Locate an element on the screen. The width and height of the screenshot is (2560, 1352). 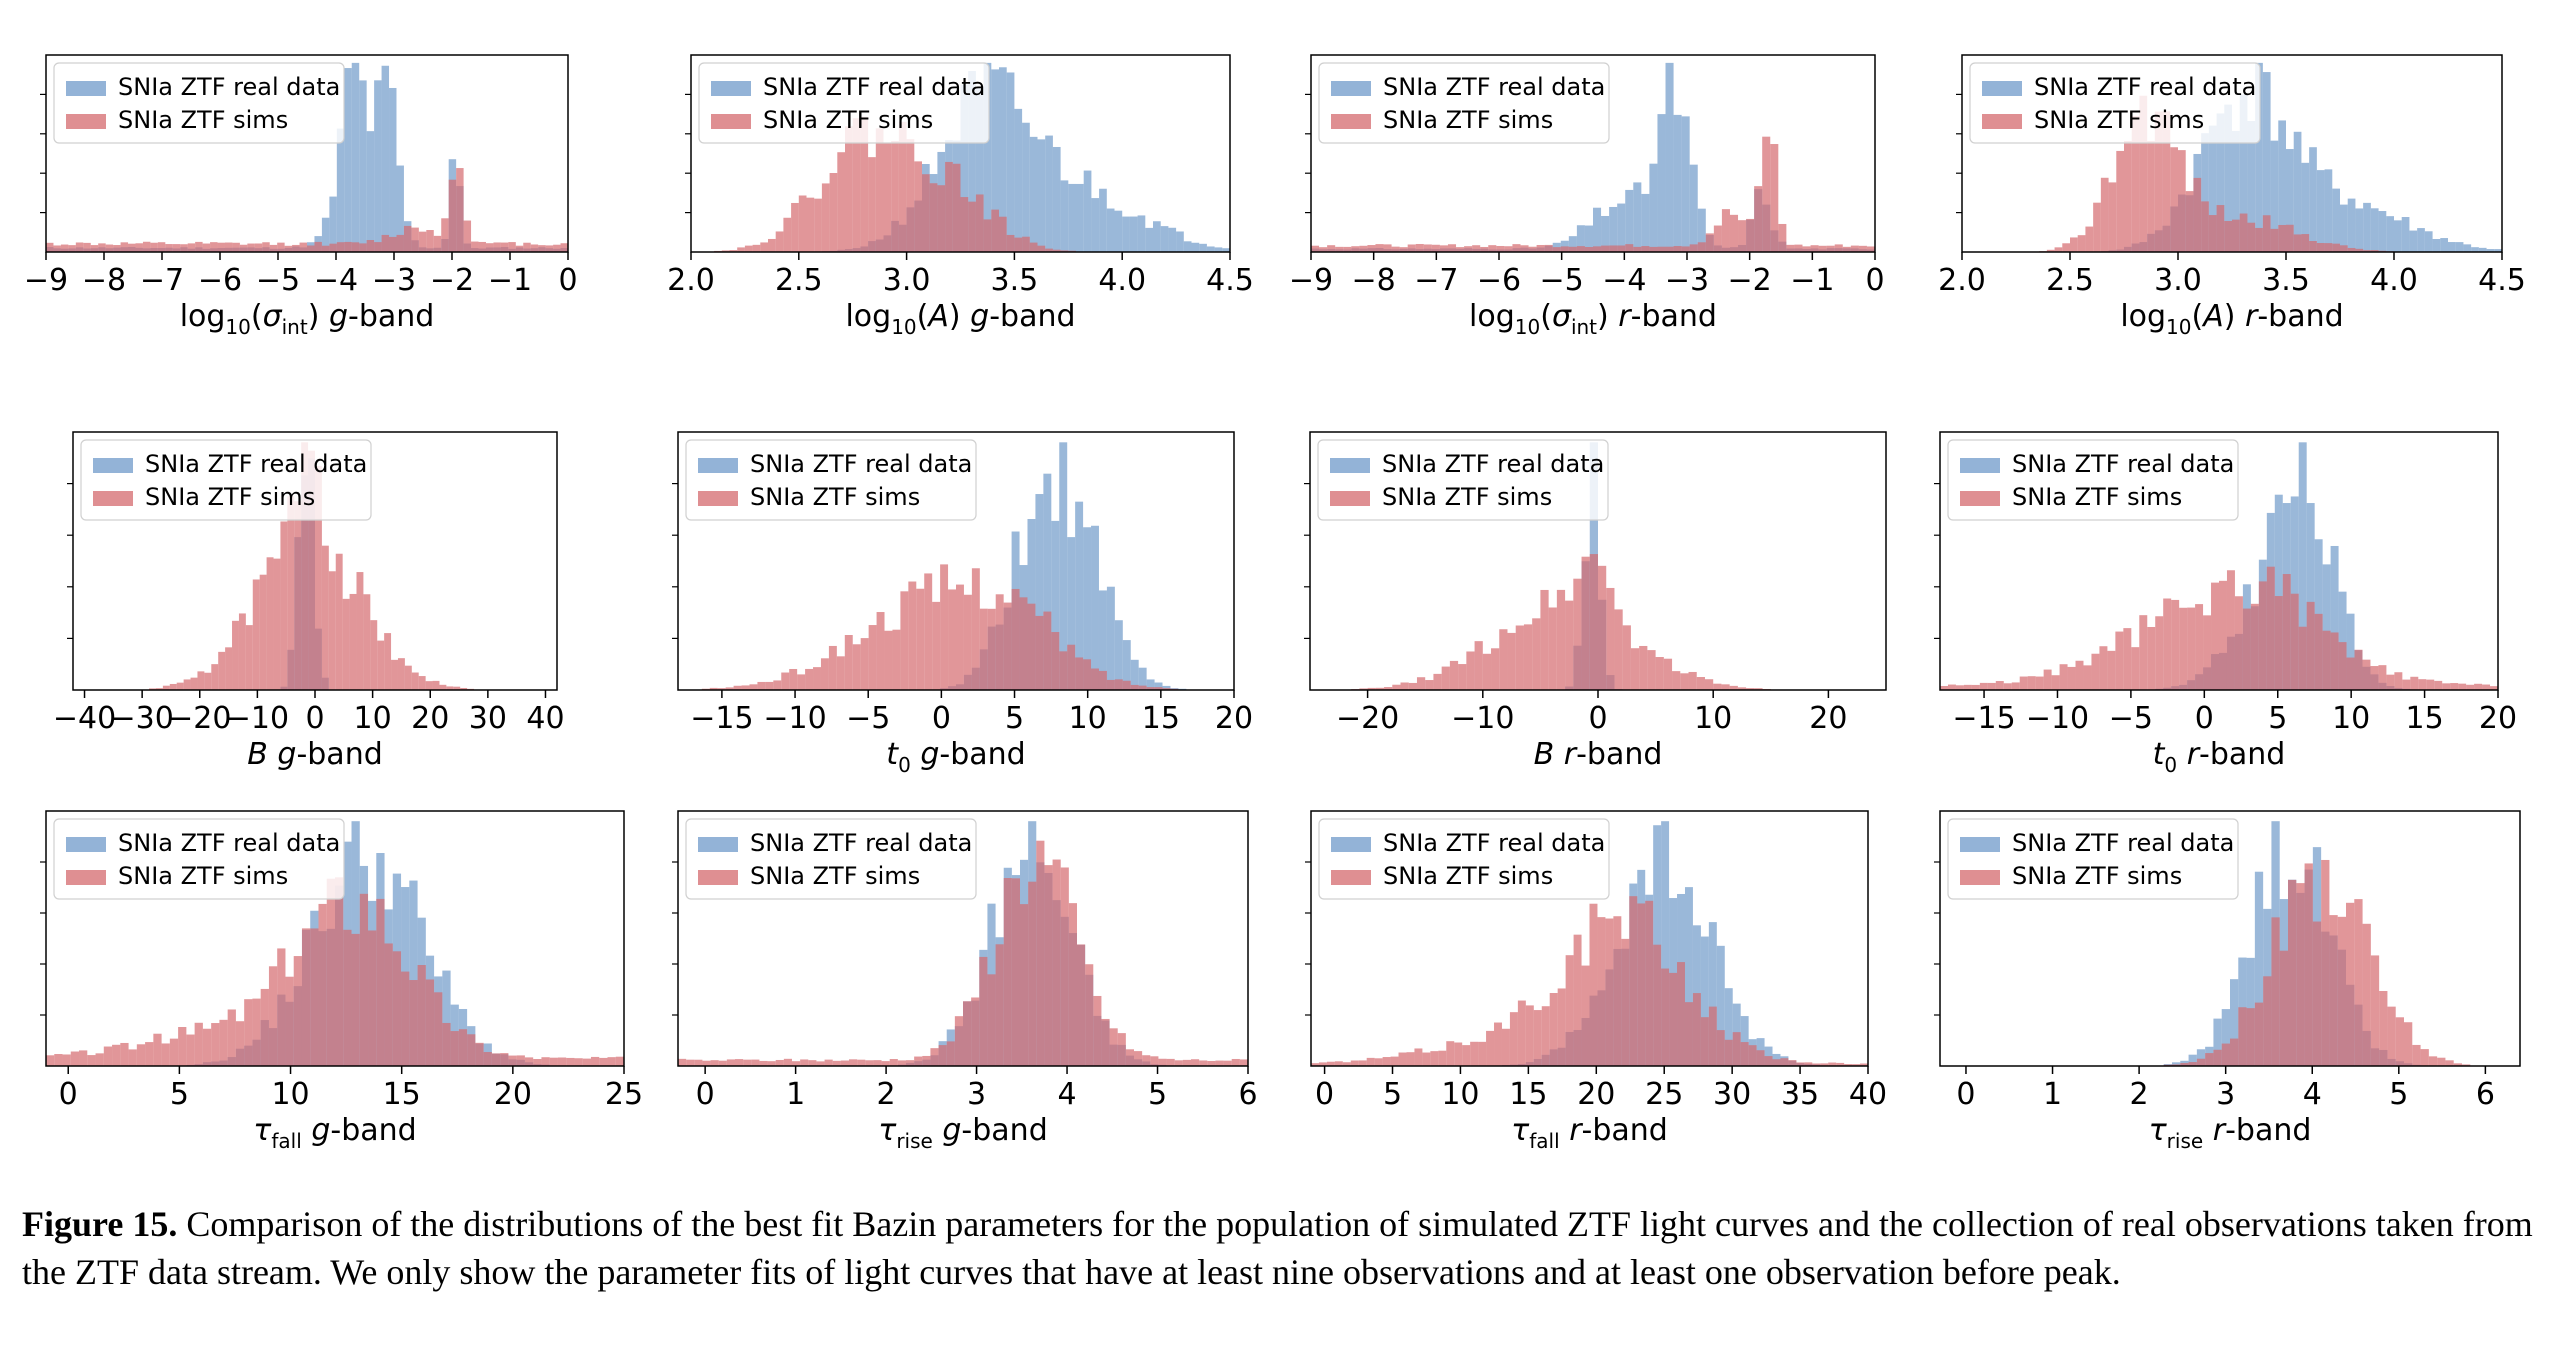
x-tick-label: 4 is located at coordinates (2312, 1094).